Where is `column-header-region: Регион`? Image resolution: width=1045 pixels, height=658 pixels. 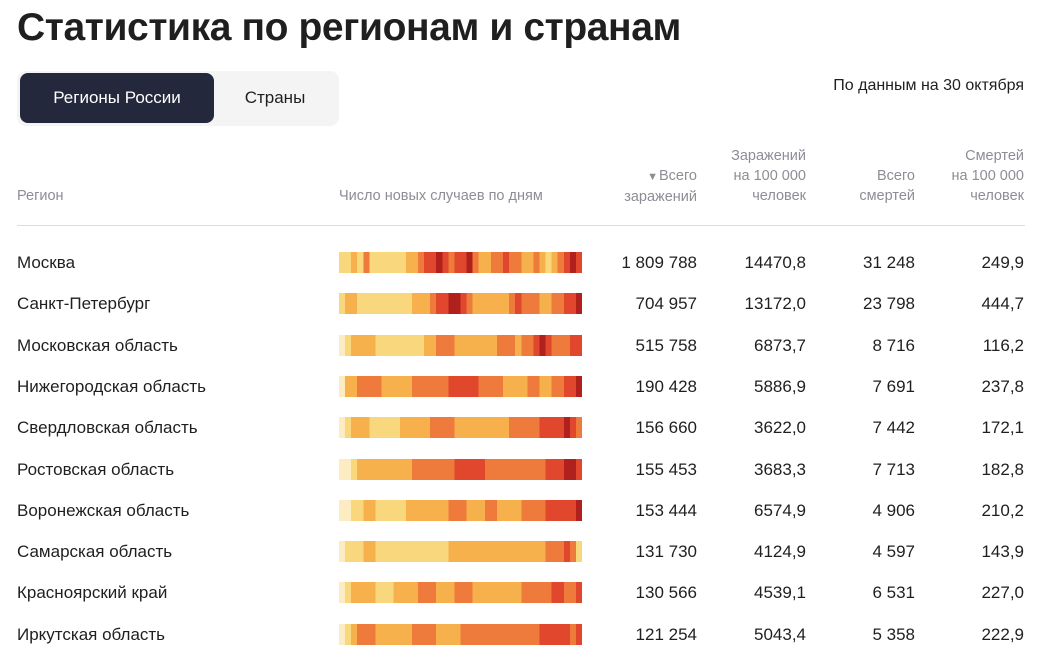 column-header-region: Регион is located at coordinates (40, 196).